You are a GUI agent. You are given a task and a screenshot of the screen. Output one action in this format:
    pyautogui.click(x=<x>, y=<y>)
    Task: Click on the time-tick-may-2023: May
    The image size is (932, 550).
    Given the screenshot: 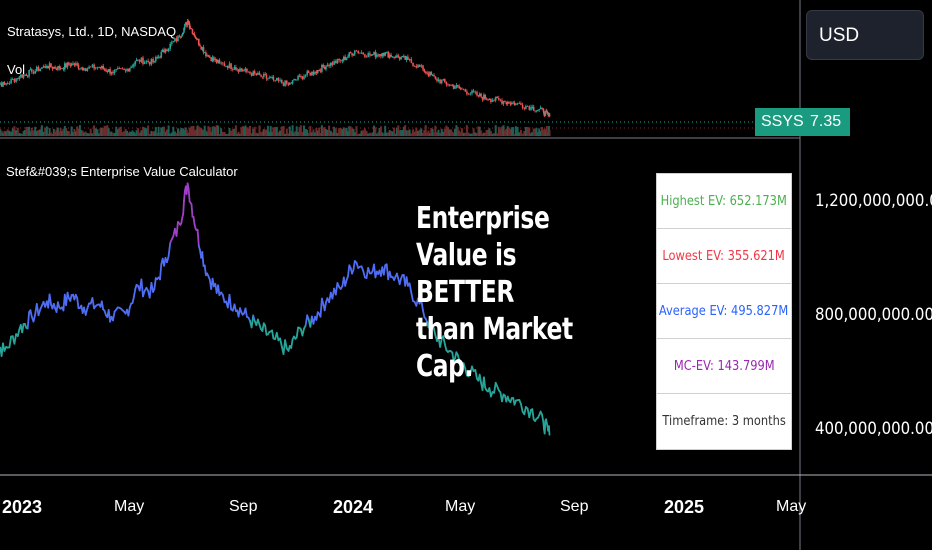 What is the action you would take?
    pyautogui.click(x=129, y=506)
    